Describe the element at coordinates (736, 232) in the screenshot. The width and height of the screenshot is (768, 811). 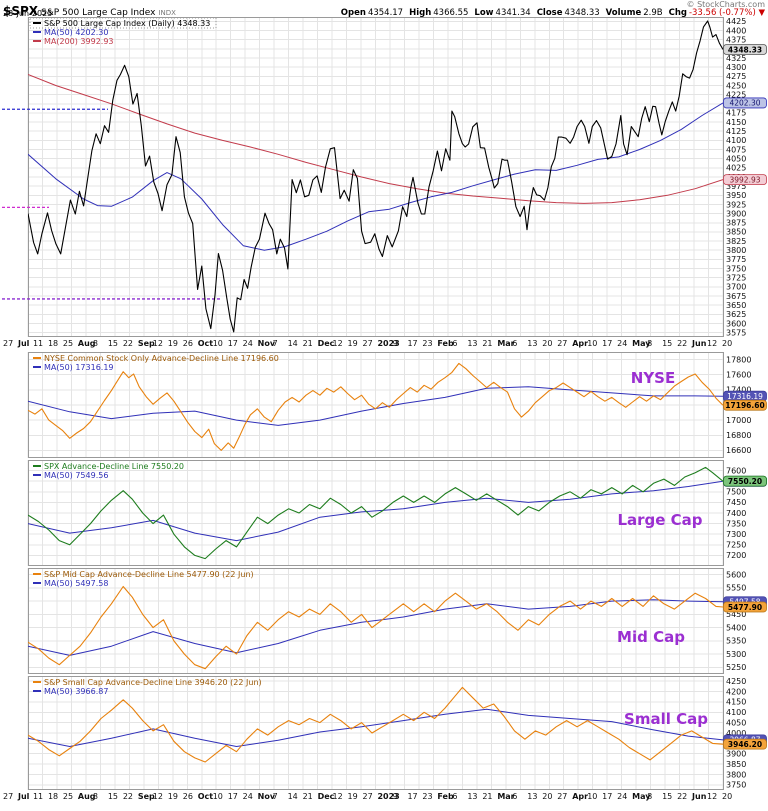
I see `y-tick-label: 3850` at that location.